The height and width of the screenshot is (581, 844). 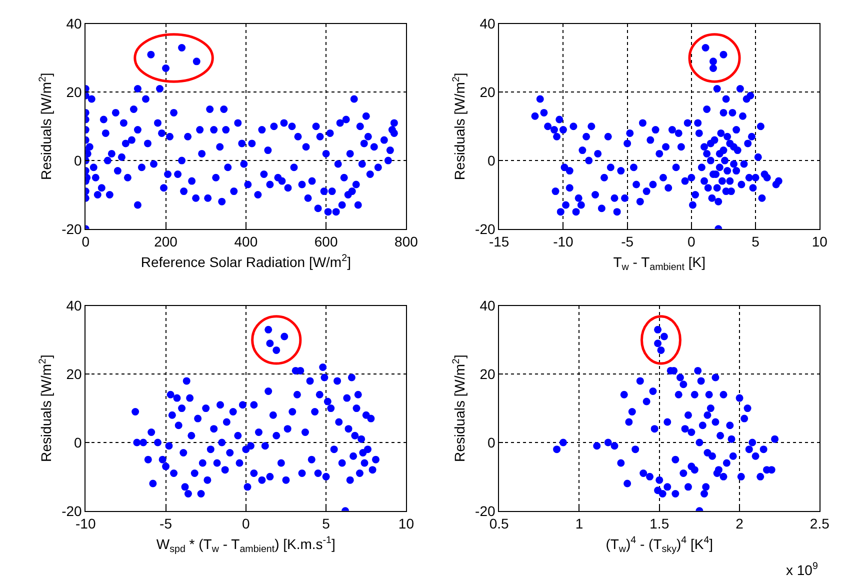 I want to click on x-axis-title: T$_{w}$ - T$_{ambient}$ [K], so click(x=659, y=263).